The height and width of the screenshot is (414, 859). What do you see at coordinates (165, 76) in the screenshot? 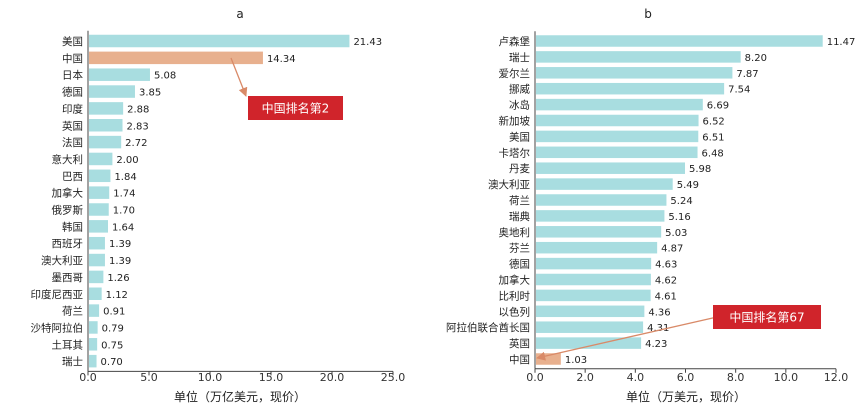
I see `chart1-value-label: 5.08` at bounding box center [165, 76].